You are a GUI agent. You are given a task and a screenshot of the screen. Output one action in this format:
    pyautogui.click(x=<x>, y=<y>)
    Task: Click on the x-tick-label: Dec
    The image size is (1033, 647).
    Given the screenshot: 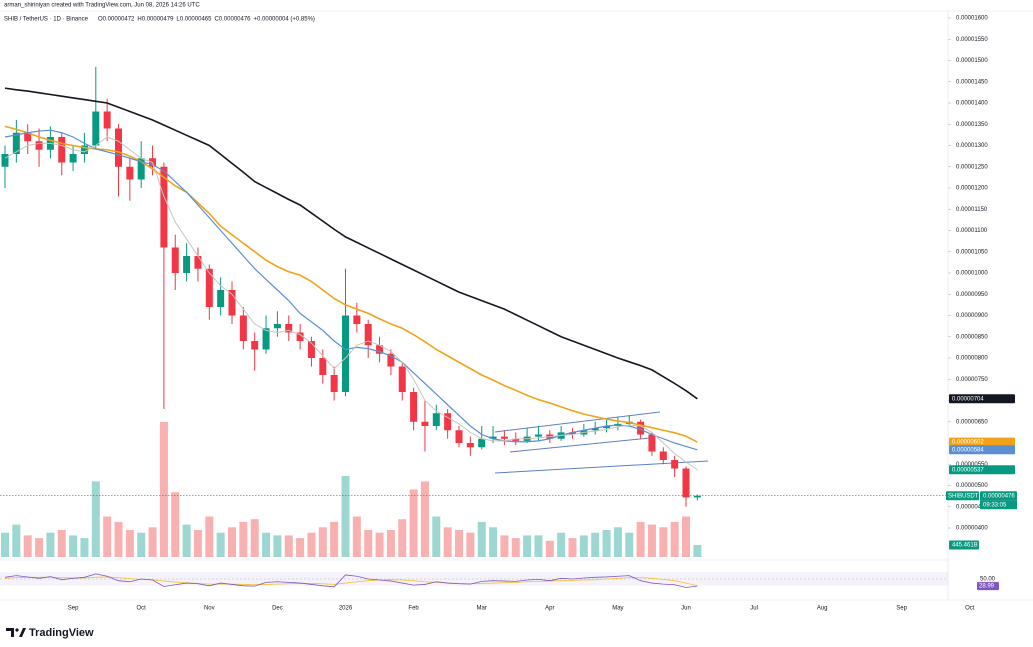 What is the action you would take?
    pyautogui.click(x=277, y=609)
    